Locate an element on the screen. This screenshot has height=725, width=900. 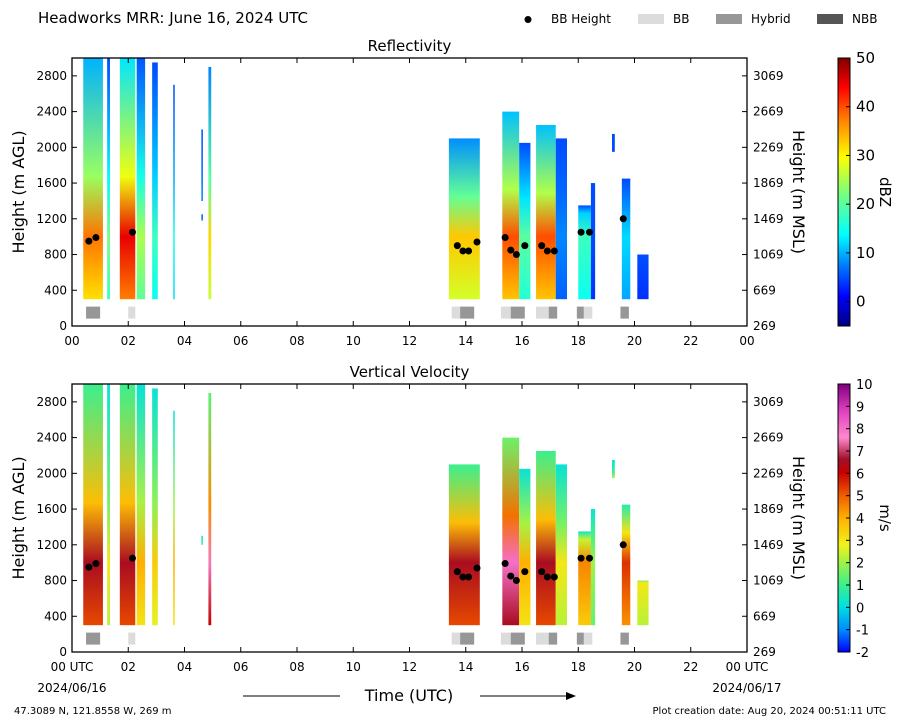
colorbar-tick-label: 5 is located at coordinates (860, 497).